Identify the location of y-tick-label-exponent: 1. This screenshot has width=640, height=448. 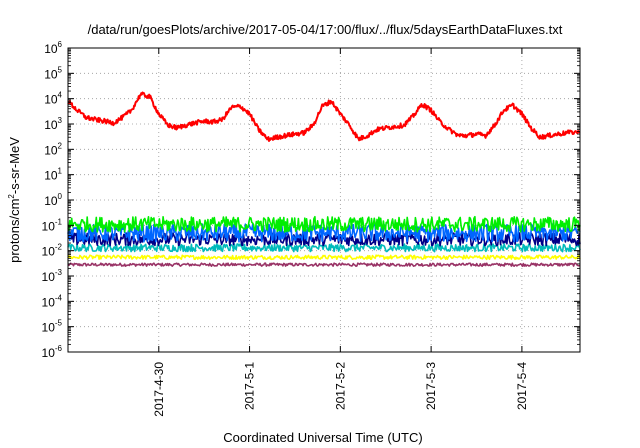
(60, 171).